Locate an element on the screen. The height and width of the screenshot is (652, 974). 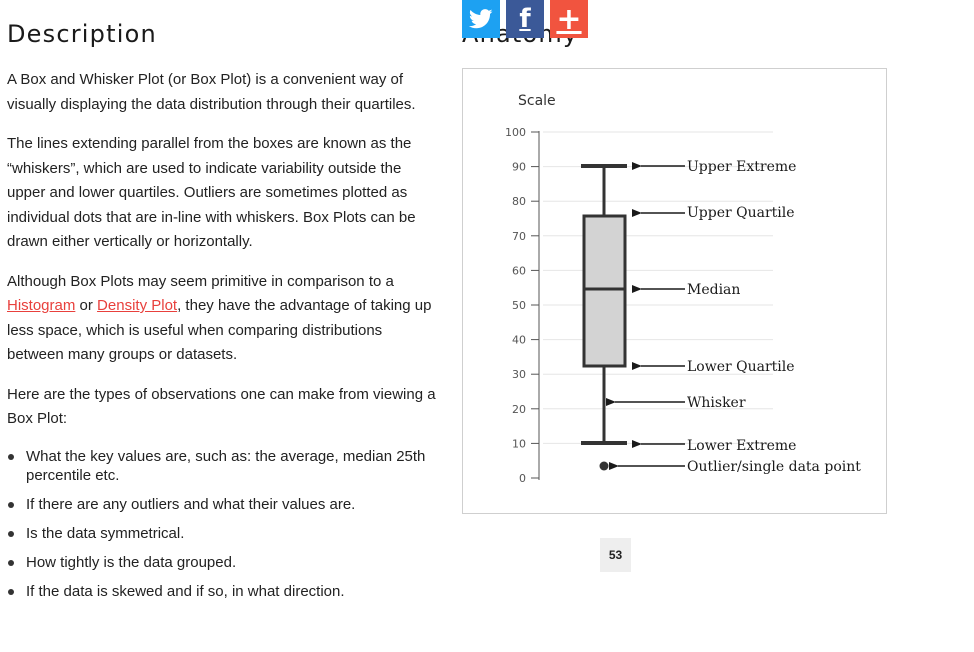
tick-label: 0 is located at coordinates (522, 478).